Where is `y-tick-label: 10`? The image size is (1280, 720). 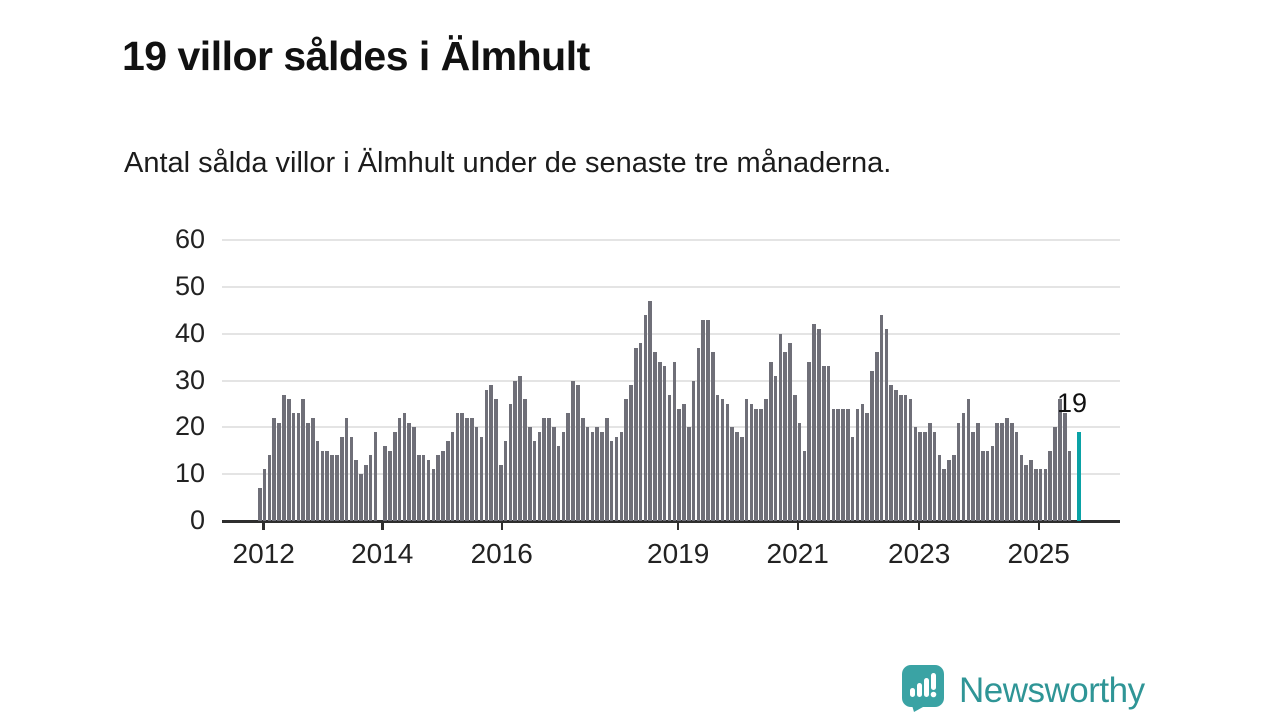
y-tick-label: 10 is located at coordinates (189, 473).